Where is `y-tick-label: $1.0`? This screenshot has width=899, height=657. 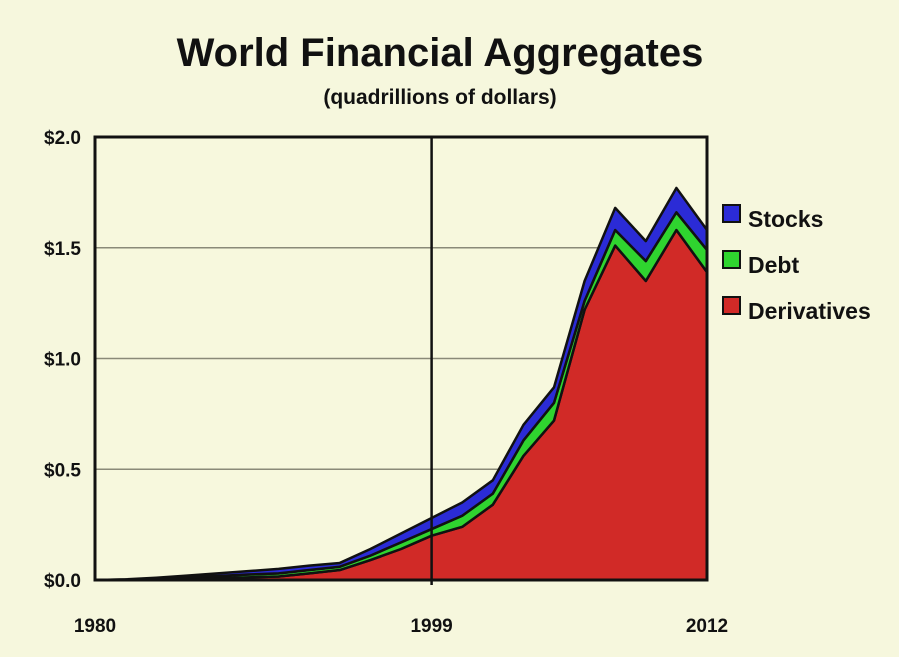 y-tick-label: $1.0 is located at coordinates (62, 360).